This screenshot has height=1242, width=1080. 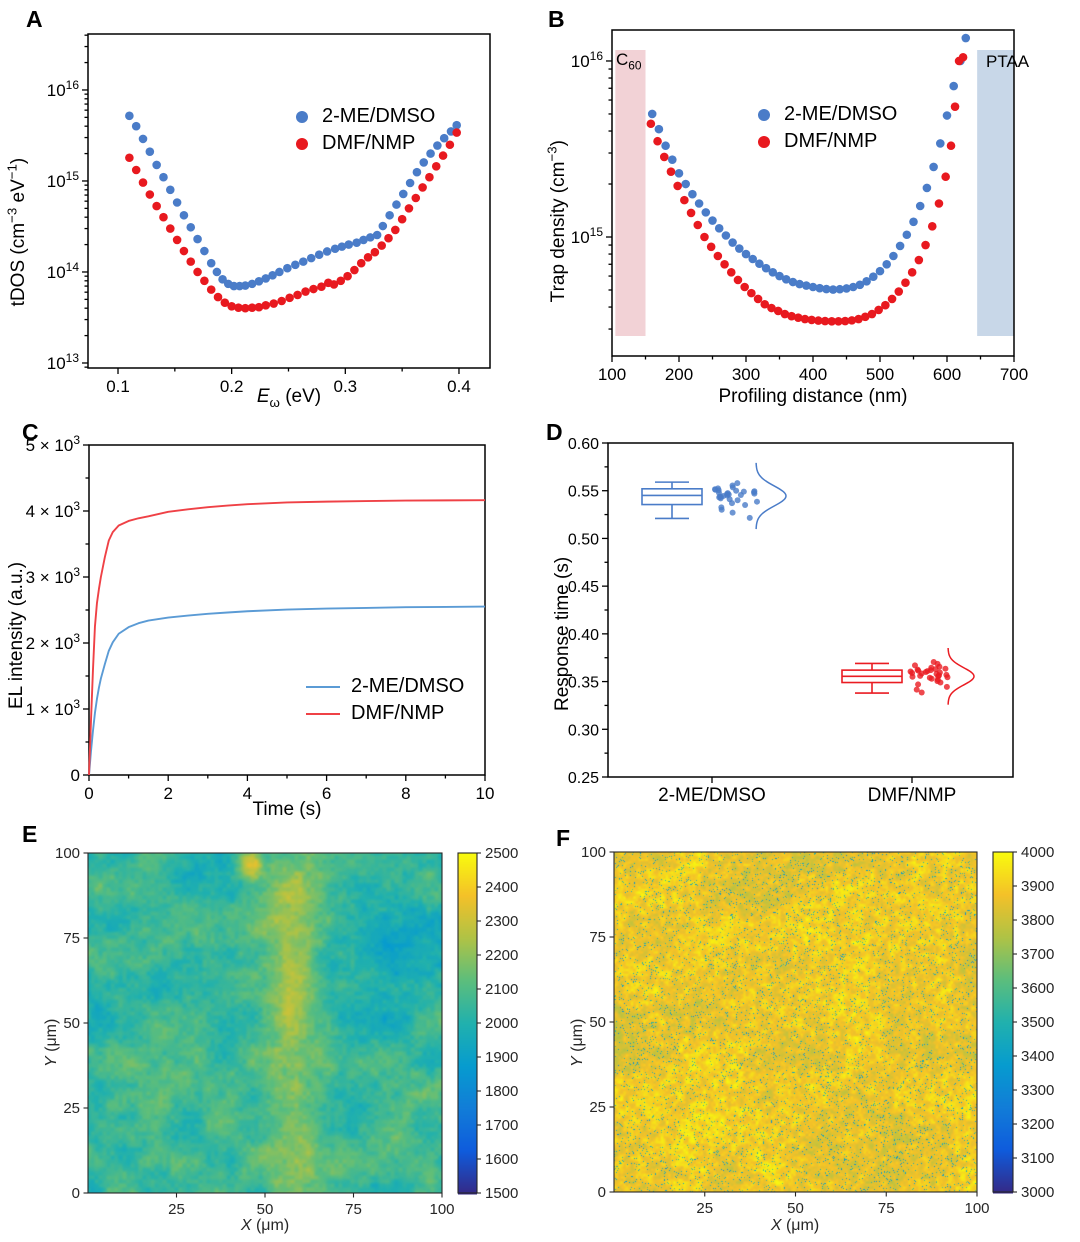 I want to click on panel-c-y-axis-title: EL intensity (a.u.), so click(x=16, y=635).